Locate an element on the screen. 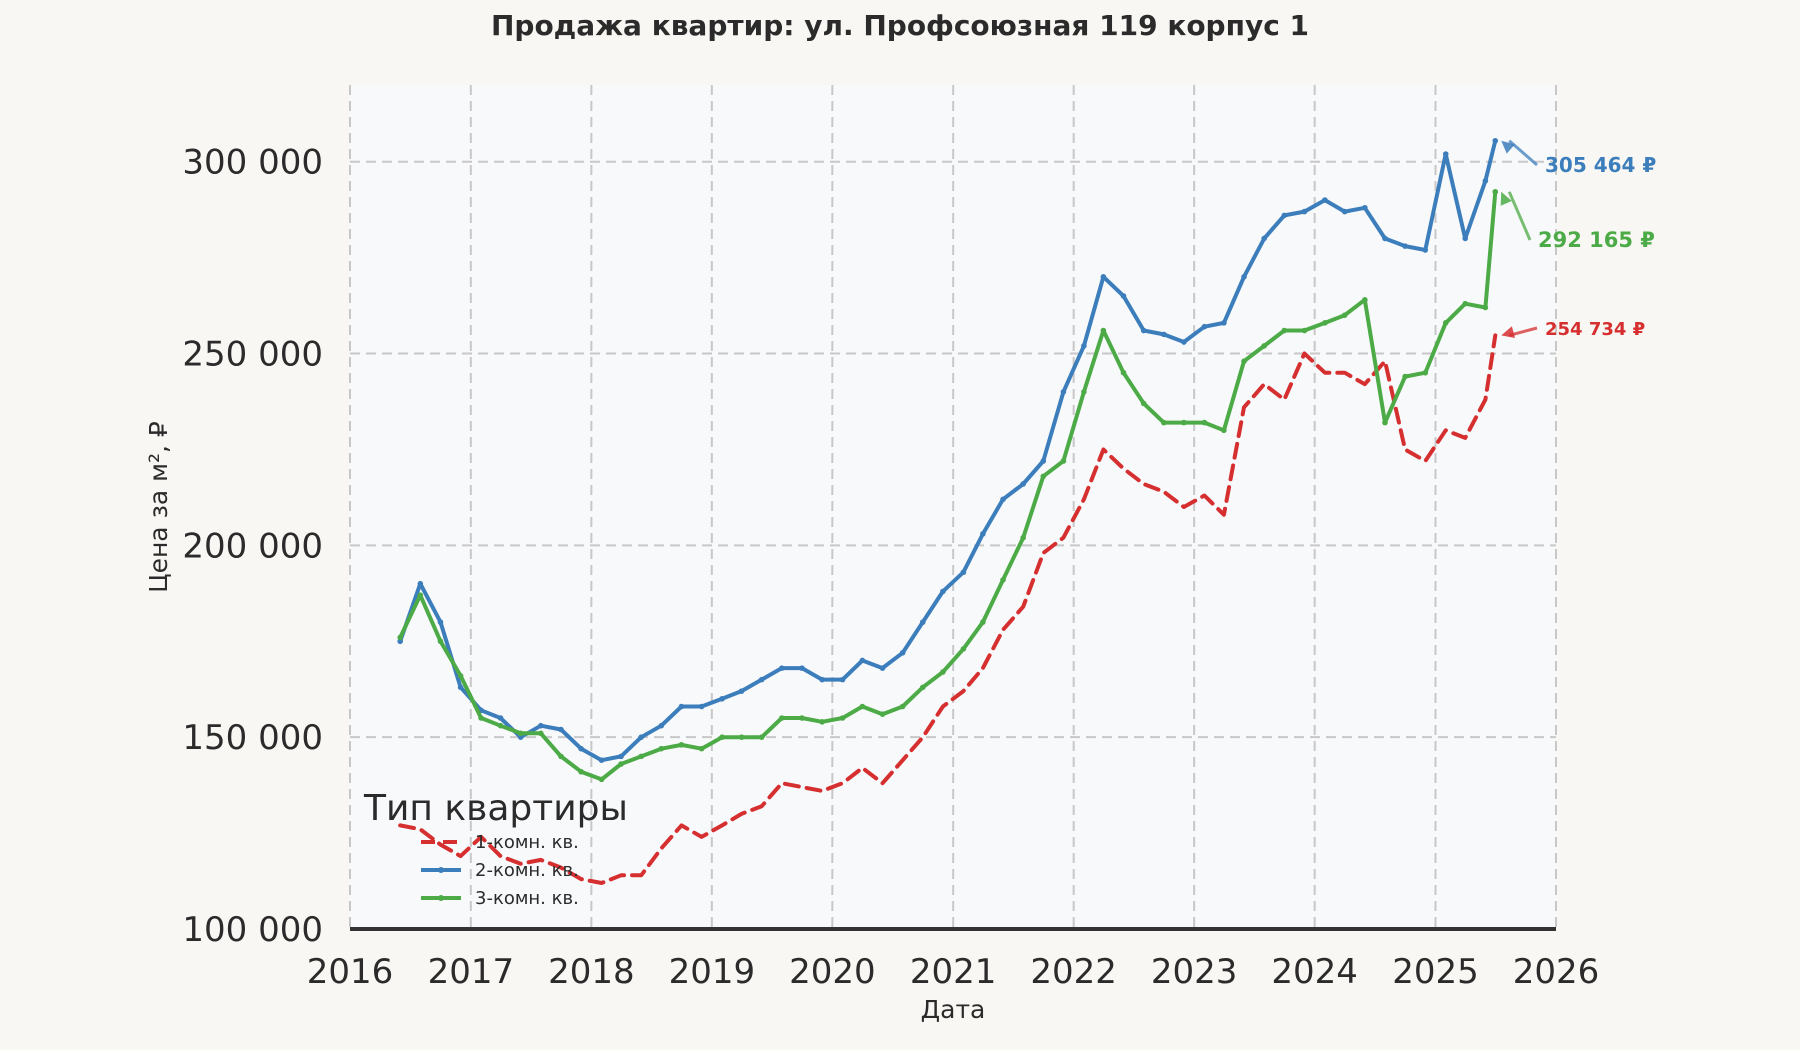 The height and width of the screenshot is (1050, 1800). annotation-arrowhead is located at coordinates (1508, 332).